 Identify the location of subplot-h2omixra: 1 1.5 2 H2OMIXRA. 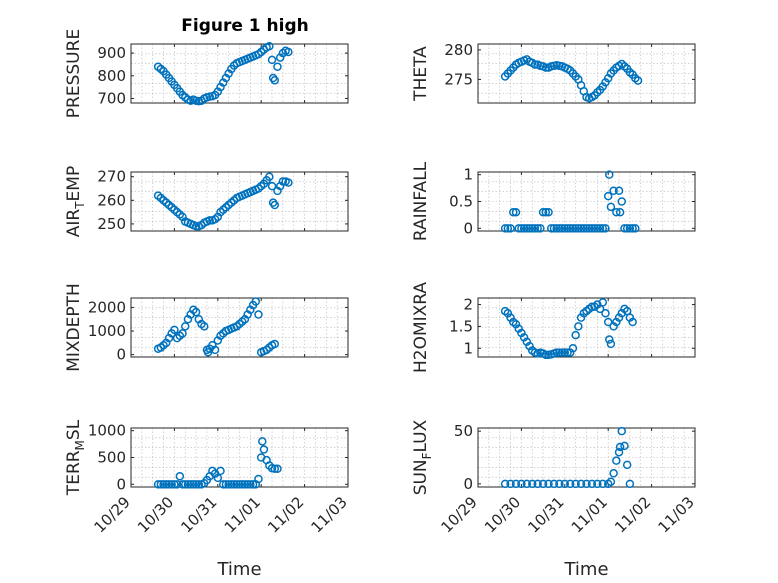
(553, 327).